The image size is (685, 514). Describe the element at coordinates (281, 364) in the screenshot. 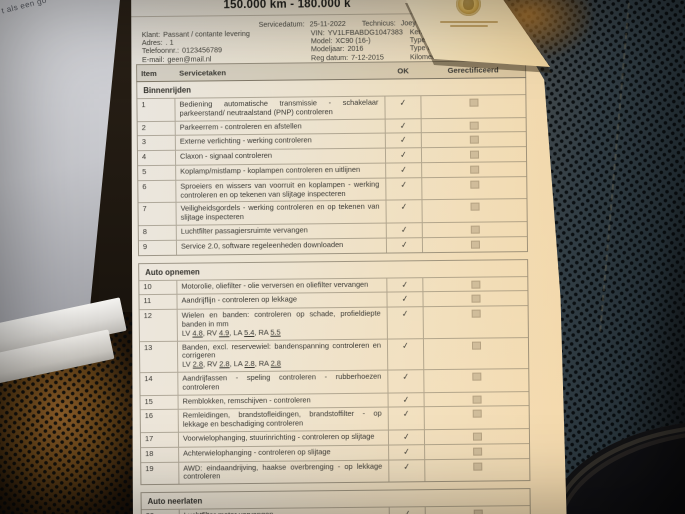

I see `measurements: LV 2.8, RV 2.8, LA 2.8, RA 2.8` at that location.